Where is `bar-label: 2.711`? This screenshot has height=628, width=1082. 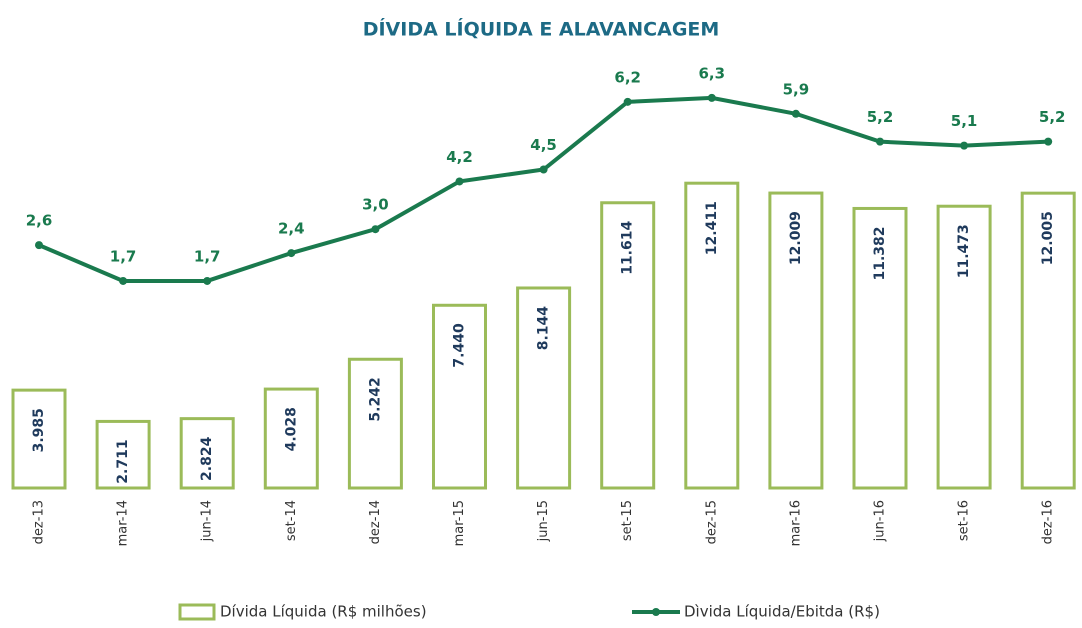
bar-label: 2.711 is located at coordinates (123, 461).